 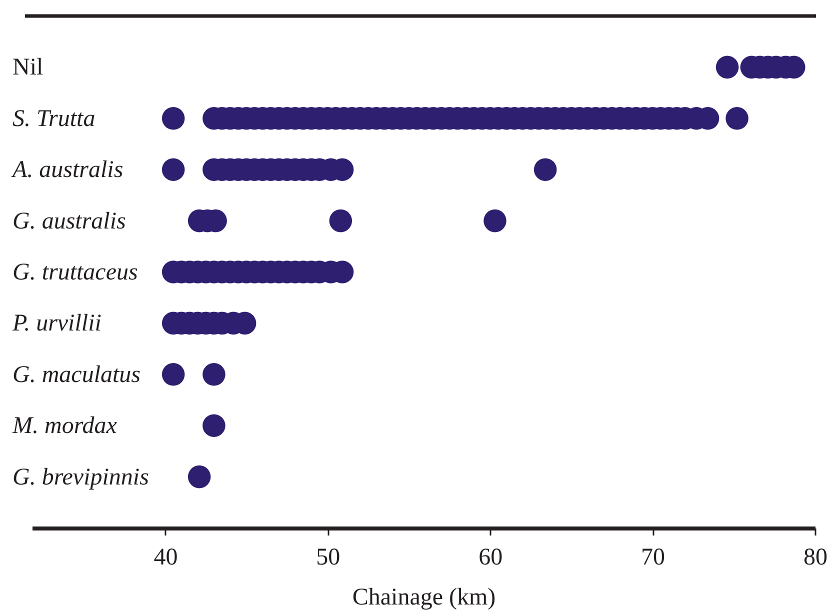 What do you see at coordinates (57, 323) in the screenshot?
I see `y-tick-label: P. urvillii` at bounding box center [57, 323].